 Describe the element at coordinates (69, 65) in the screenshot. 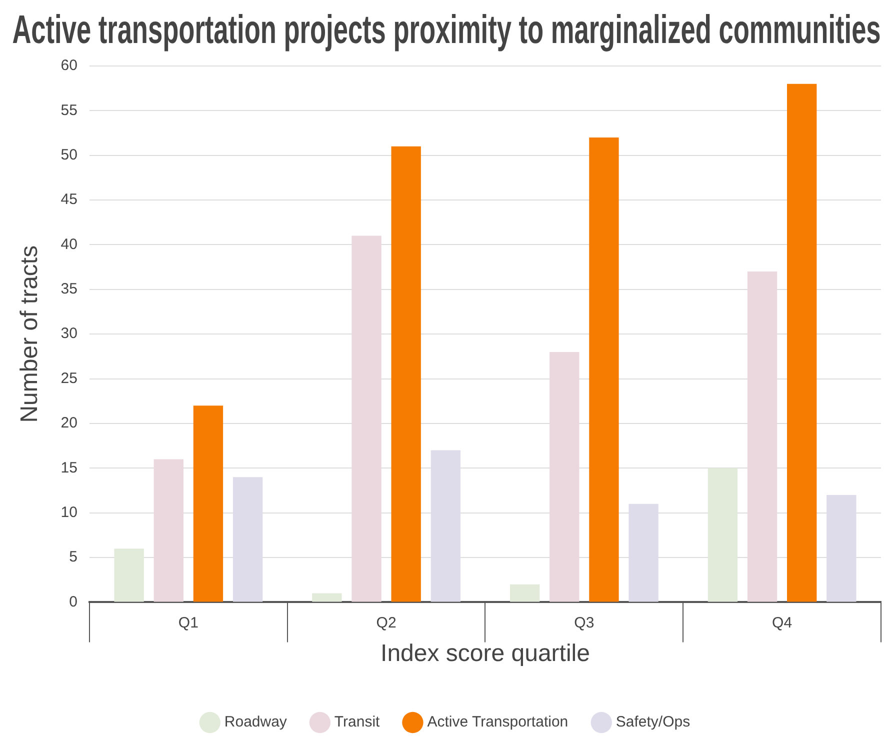

I see `y-tick-label: 60` at that location.